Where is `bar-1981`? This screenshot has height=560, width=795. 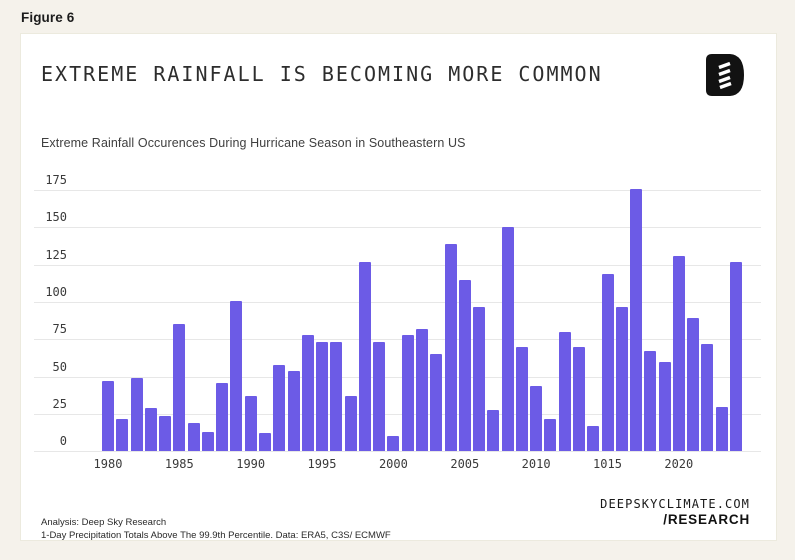
bar-1981 is located at coordinates (122, 435).